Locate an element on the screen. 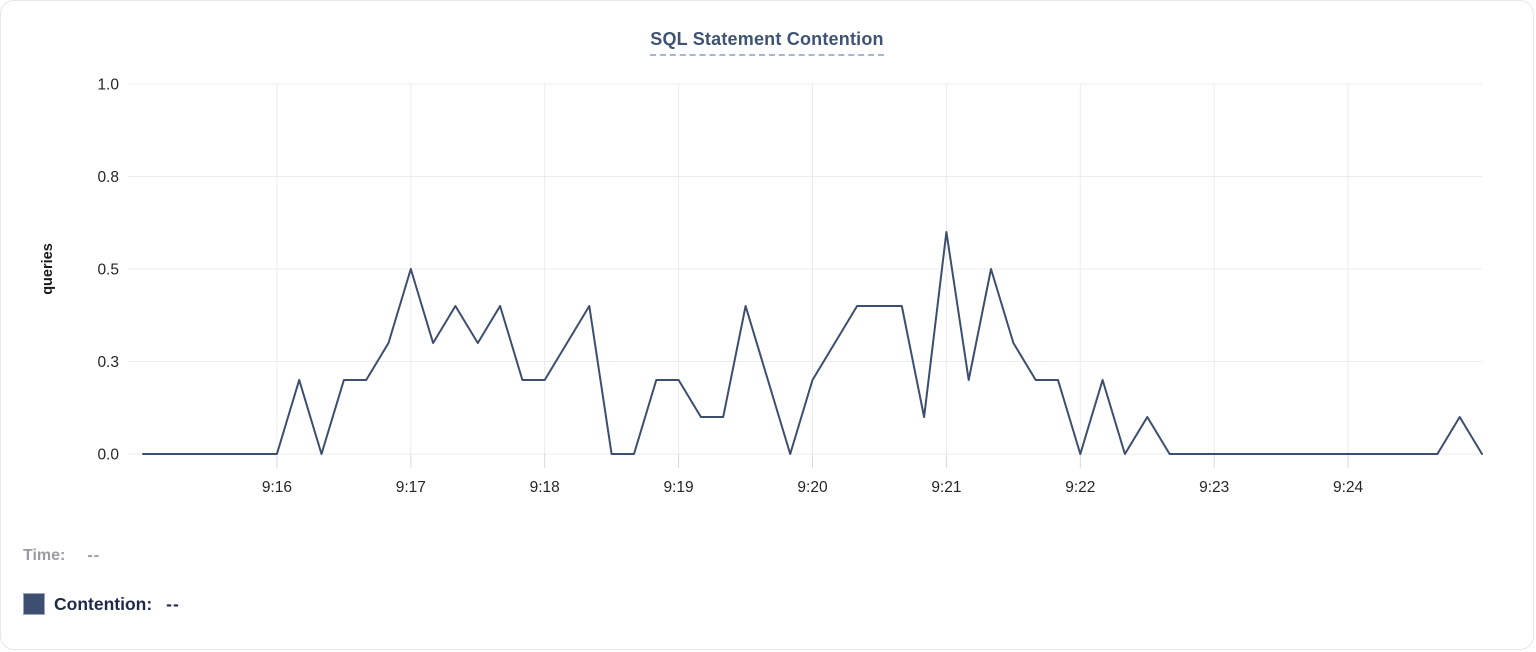 The width and height of the screenshot is (1536, 652). x-tick-label: 9:24 is located at coordinates (1348, 487).